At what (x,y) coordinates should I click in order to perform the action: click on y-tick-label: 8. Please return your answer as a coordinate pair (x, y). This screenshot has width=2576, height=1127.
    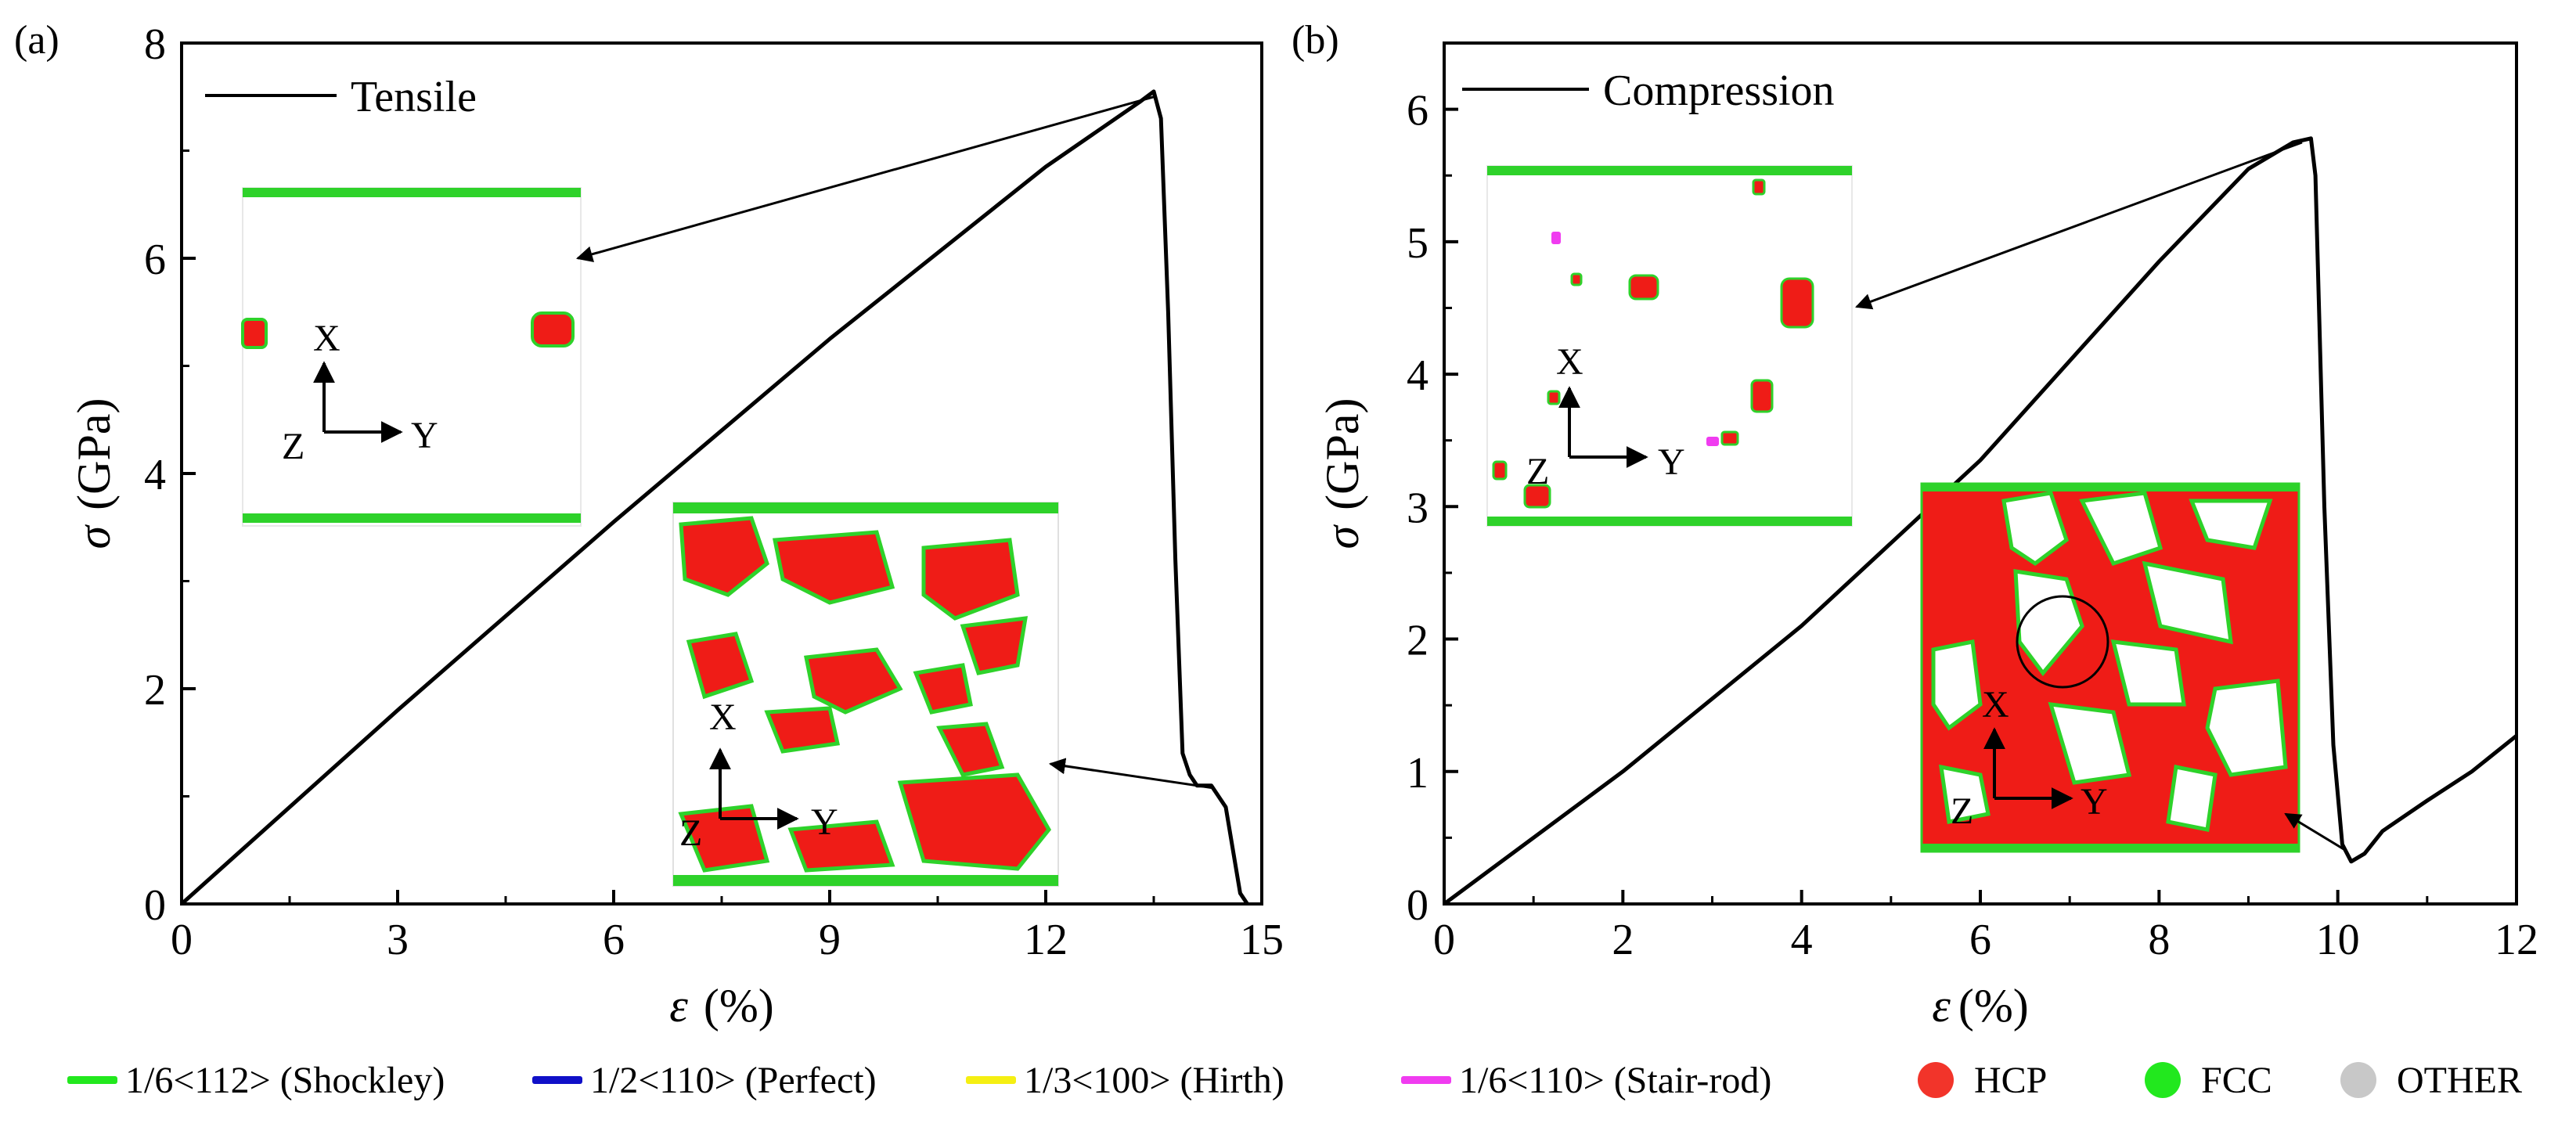
    Looking at the image, I should click on (155, 44).